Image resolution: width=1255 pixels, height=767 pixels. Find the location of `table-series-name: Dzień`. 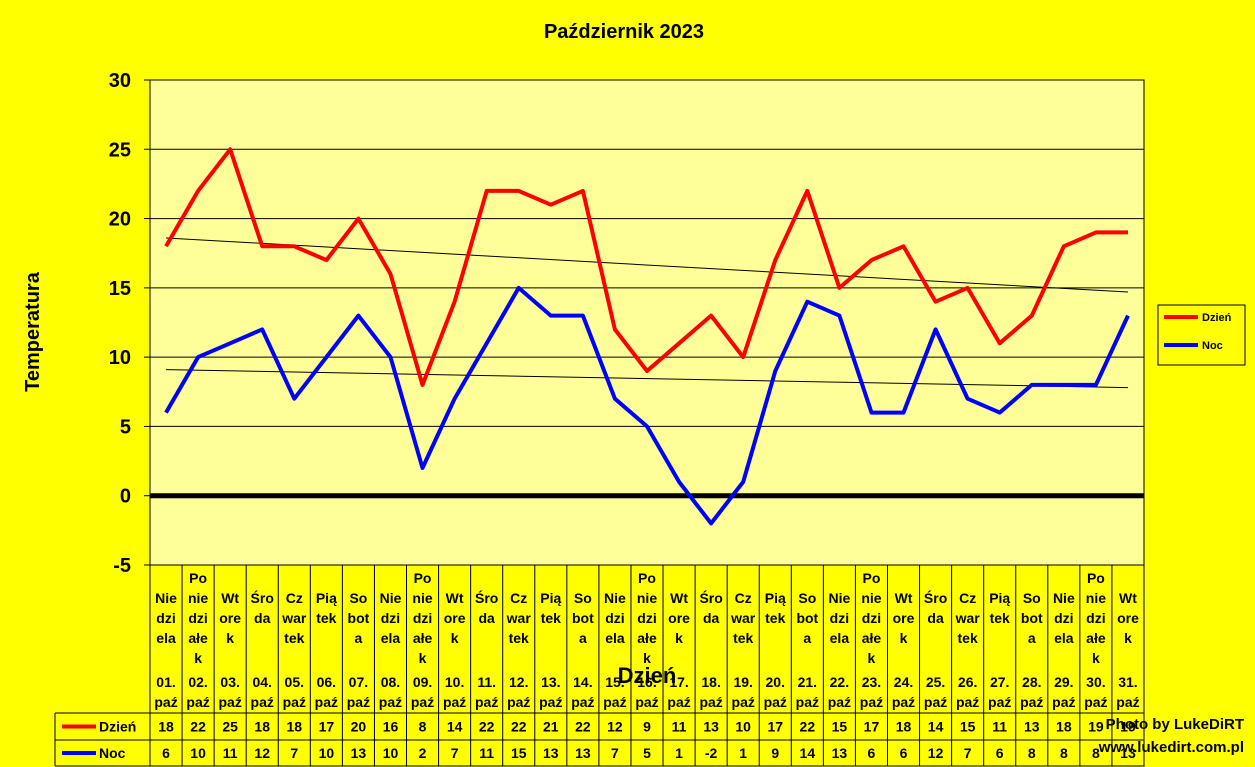

table-series-name: Dzień is located at coordinates (117, 727).